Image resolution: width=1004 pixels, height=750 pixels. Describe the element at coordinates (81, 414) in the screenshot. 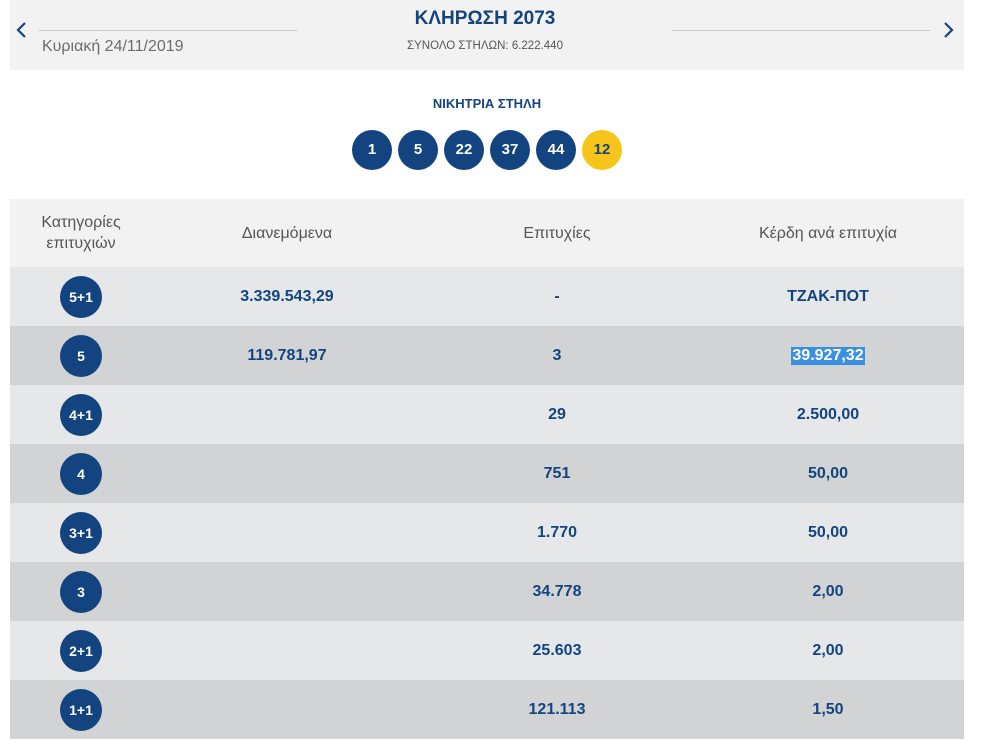

I see `category-badge: 4+1` at that location.